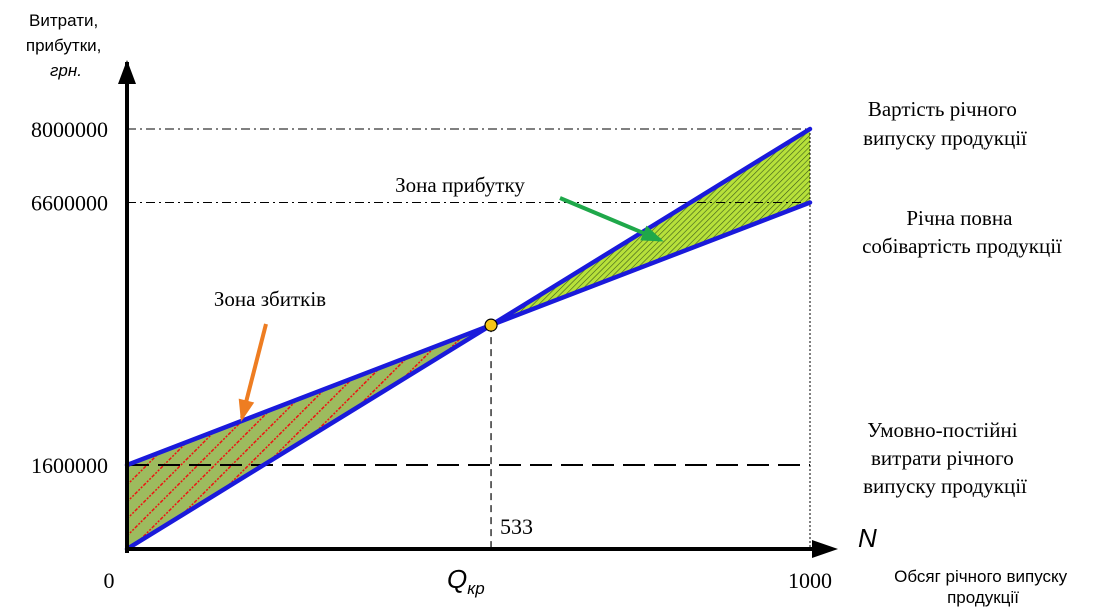 This screenshot has height=607, width=1100. I want to click on y-axis-arrow, so click(127, 72).